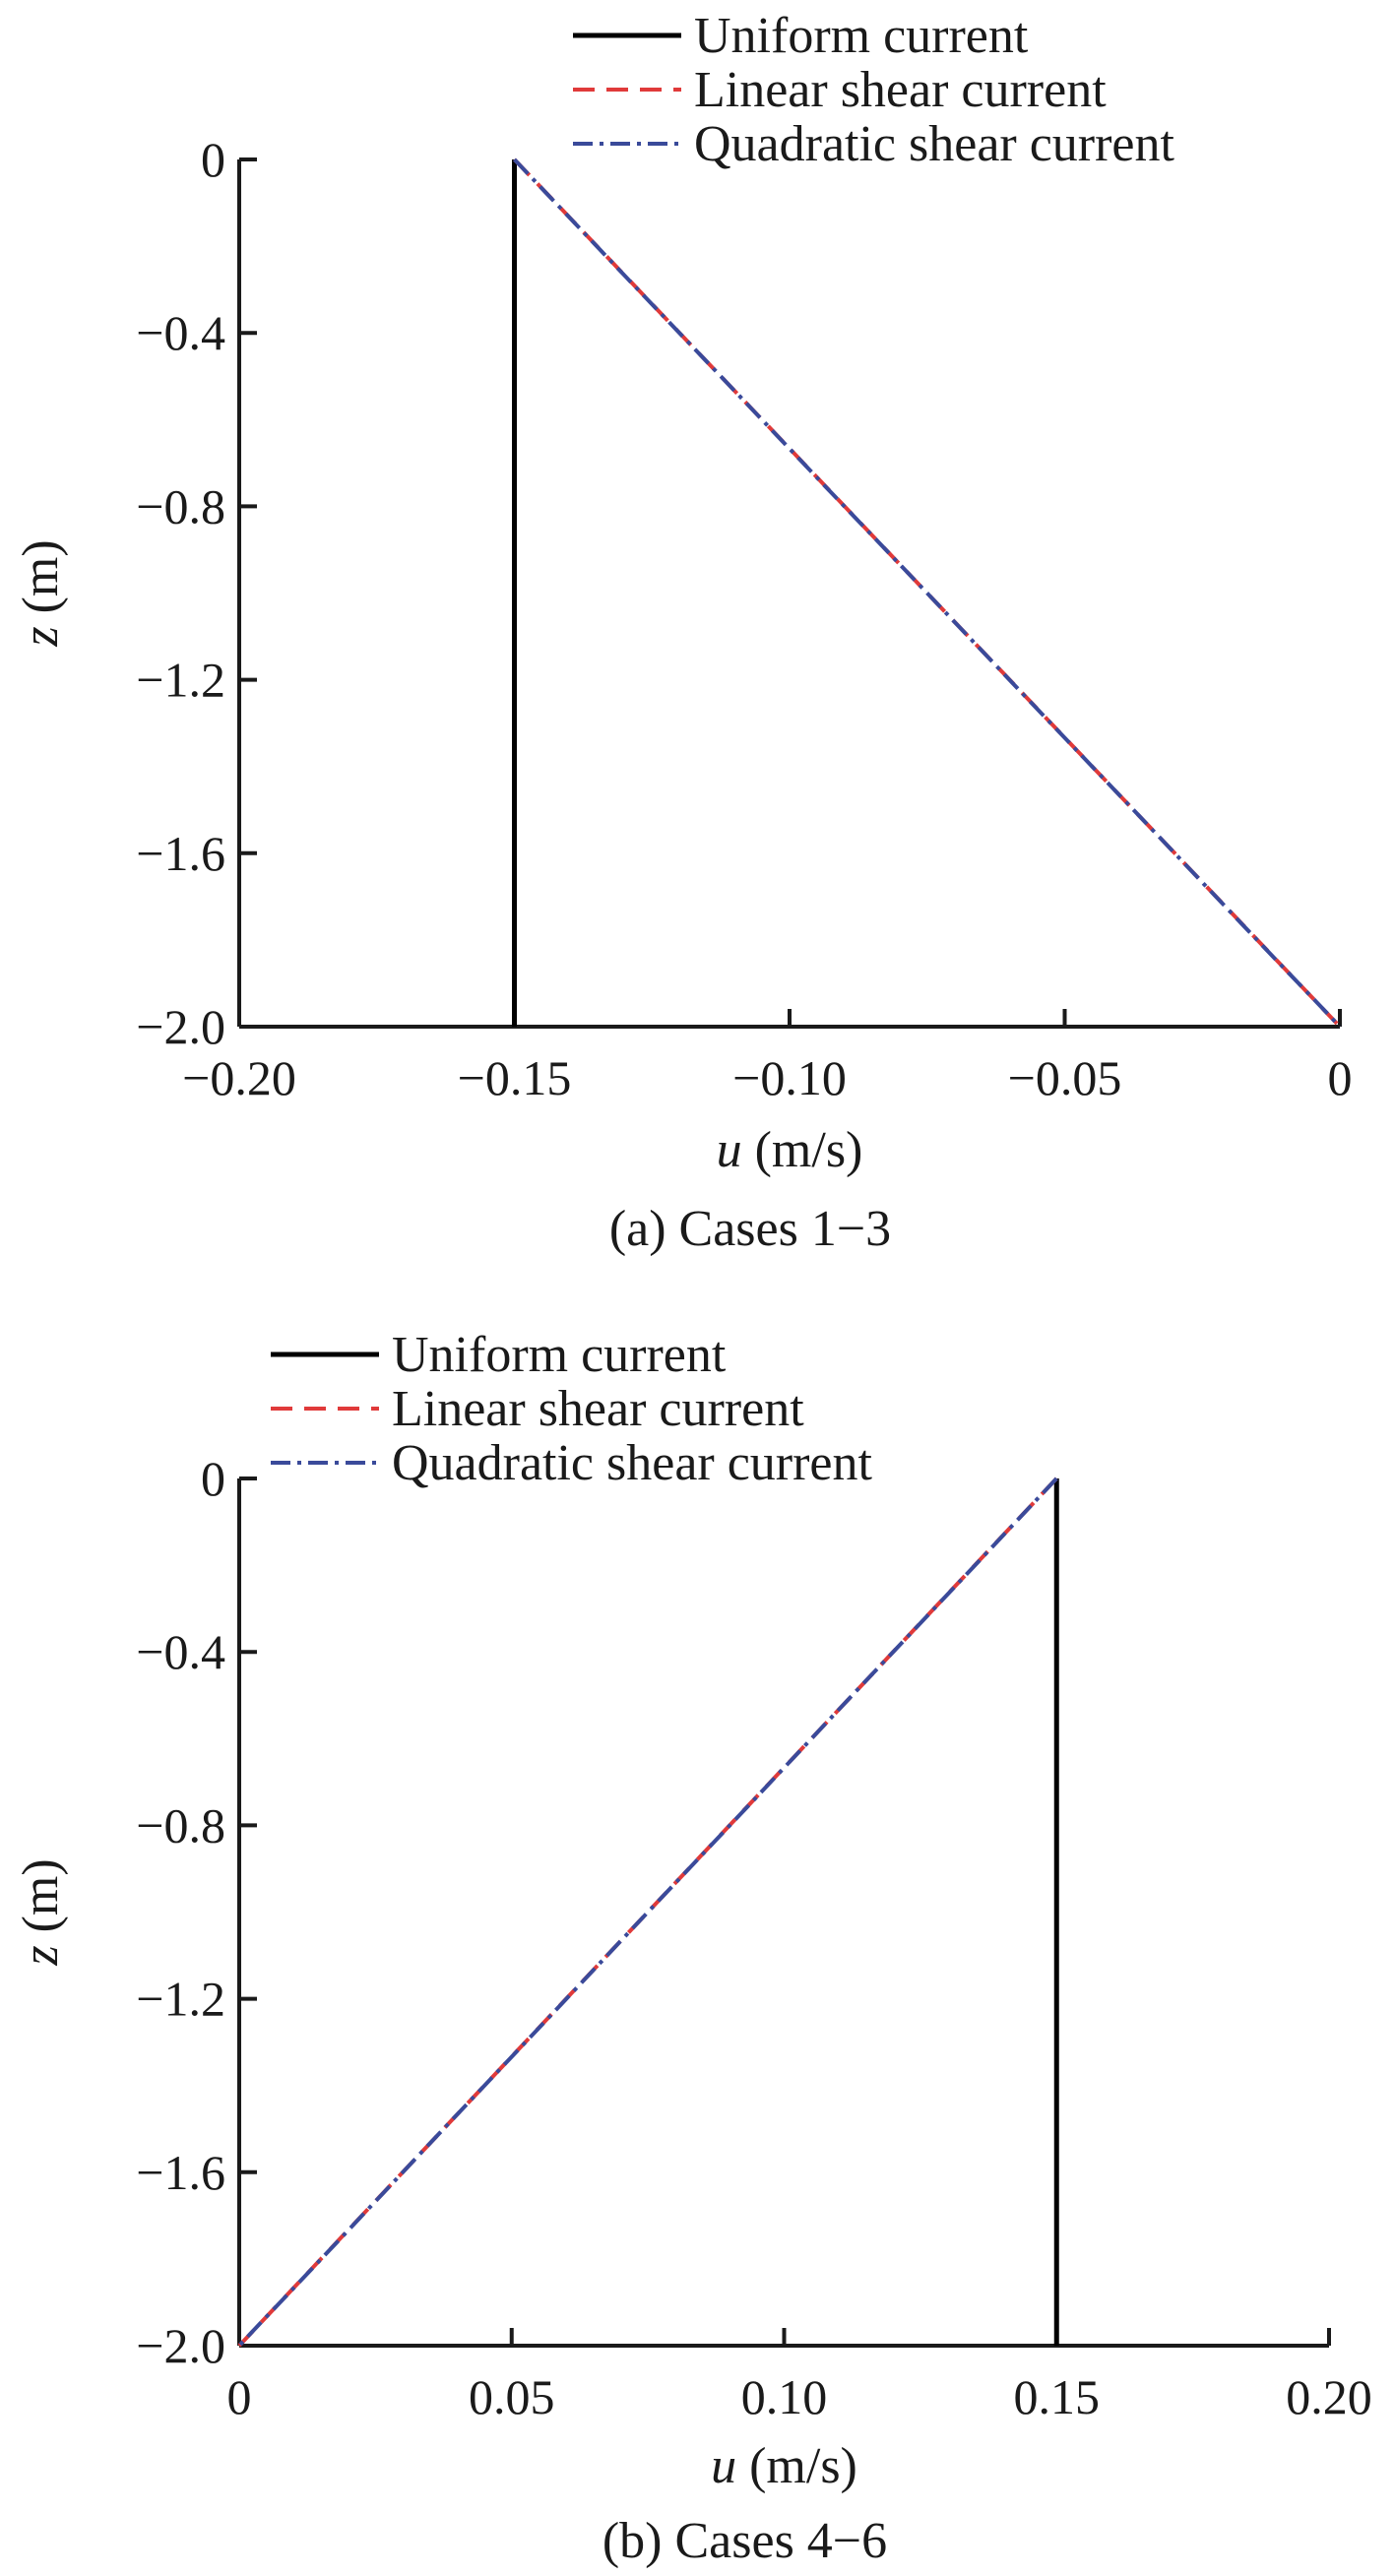 Image resolution: width=1395 pixels, height=2576 pixels. I want to click on x-tick-label: −0.05, so click(1065, 1077).